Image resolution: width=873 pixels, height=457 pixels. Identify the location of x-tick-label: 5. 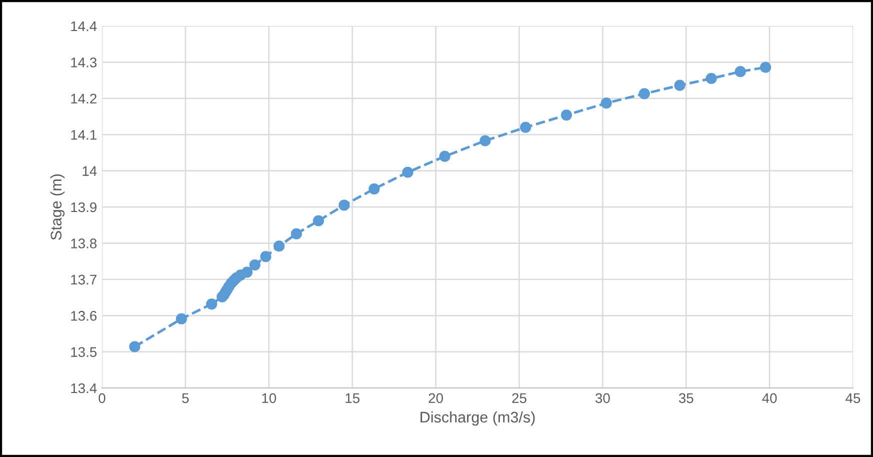
(185, 398).